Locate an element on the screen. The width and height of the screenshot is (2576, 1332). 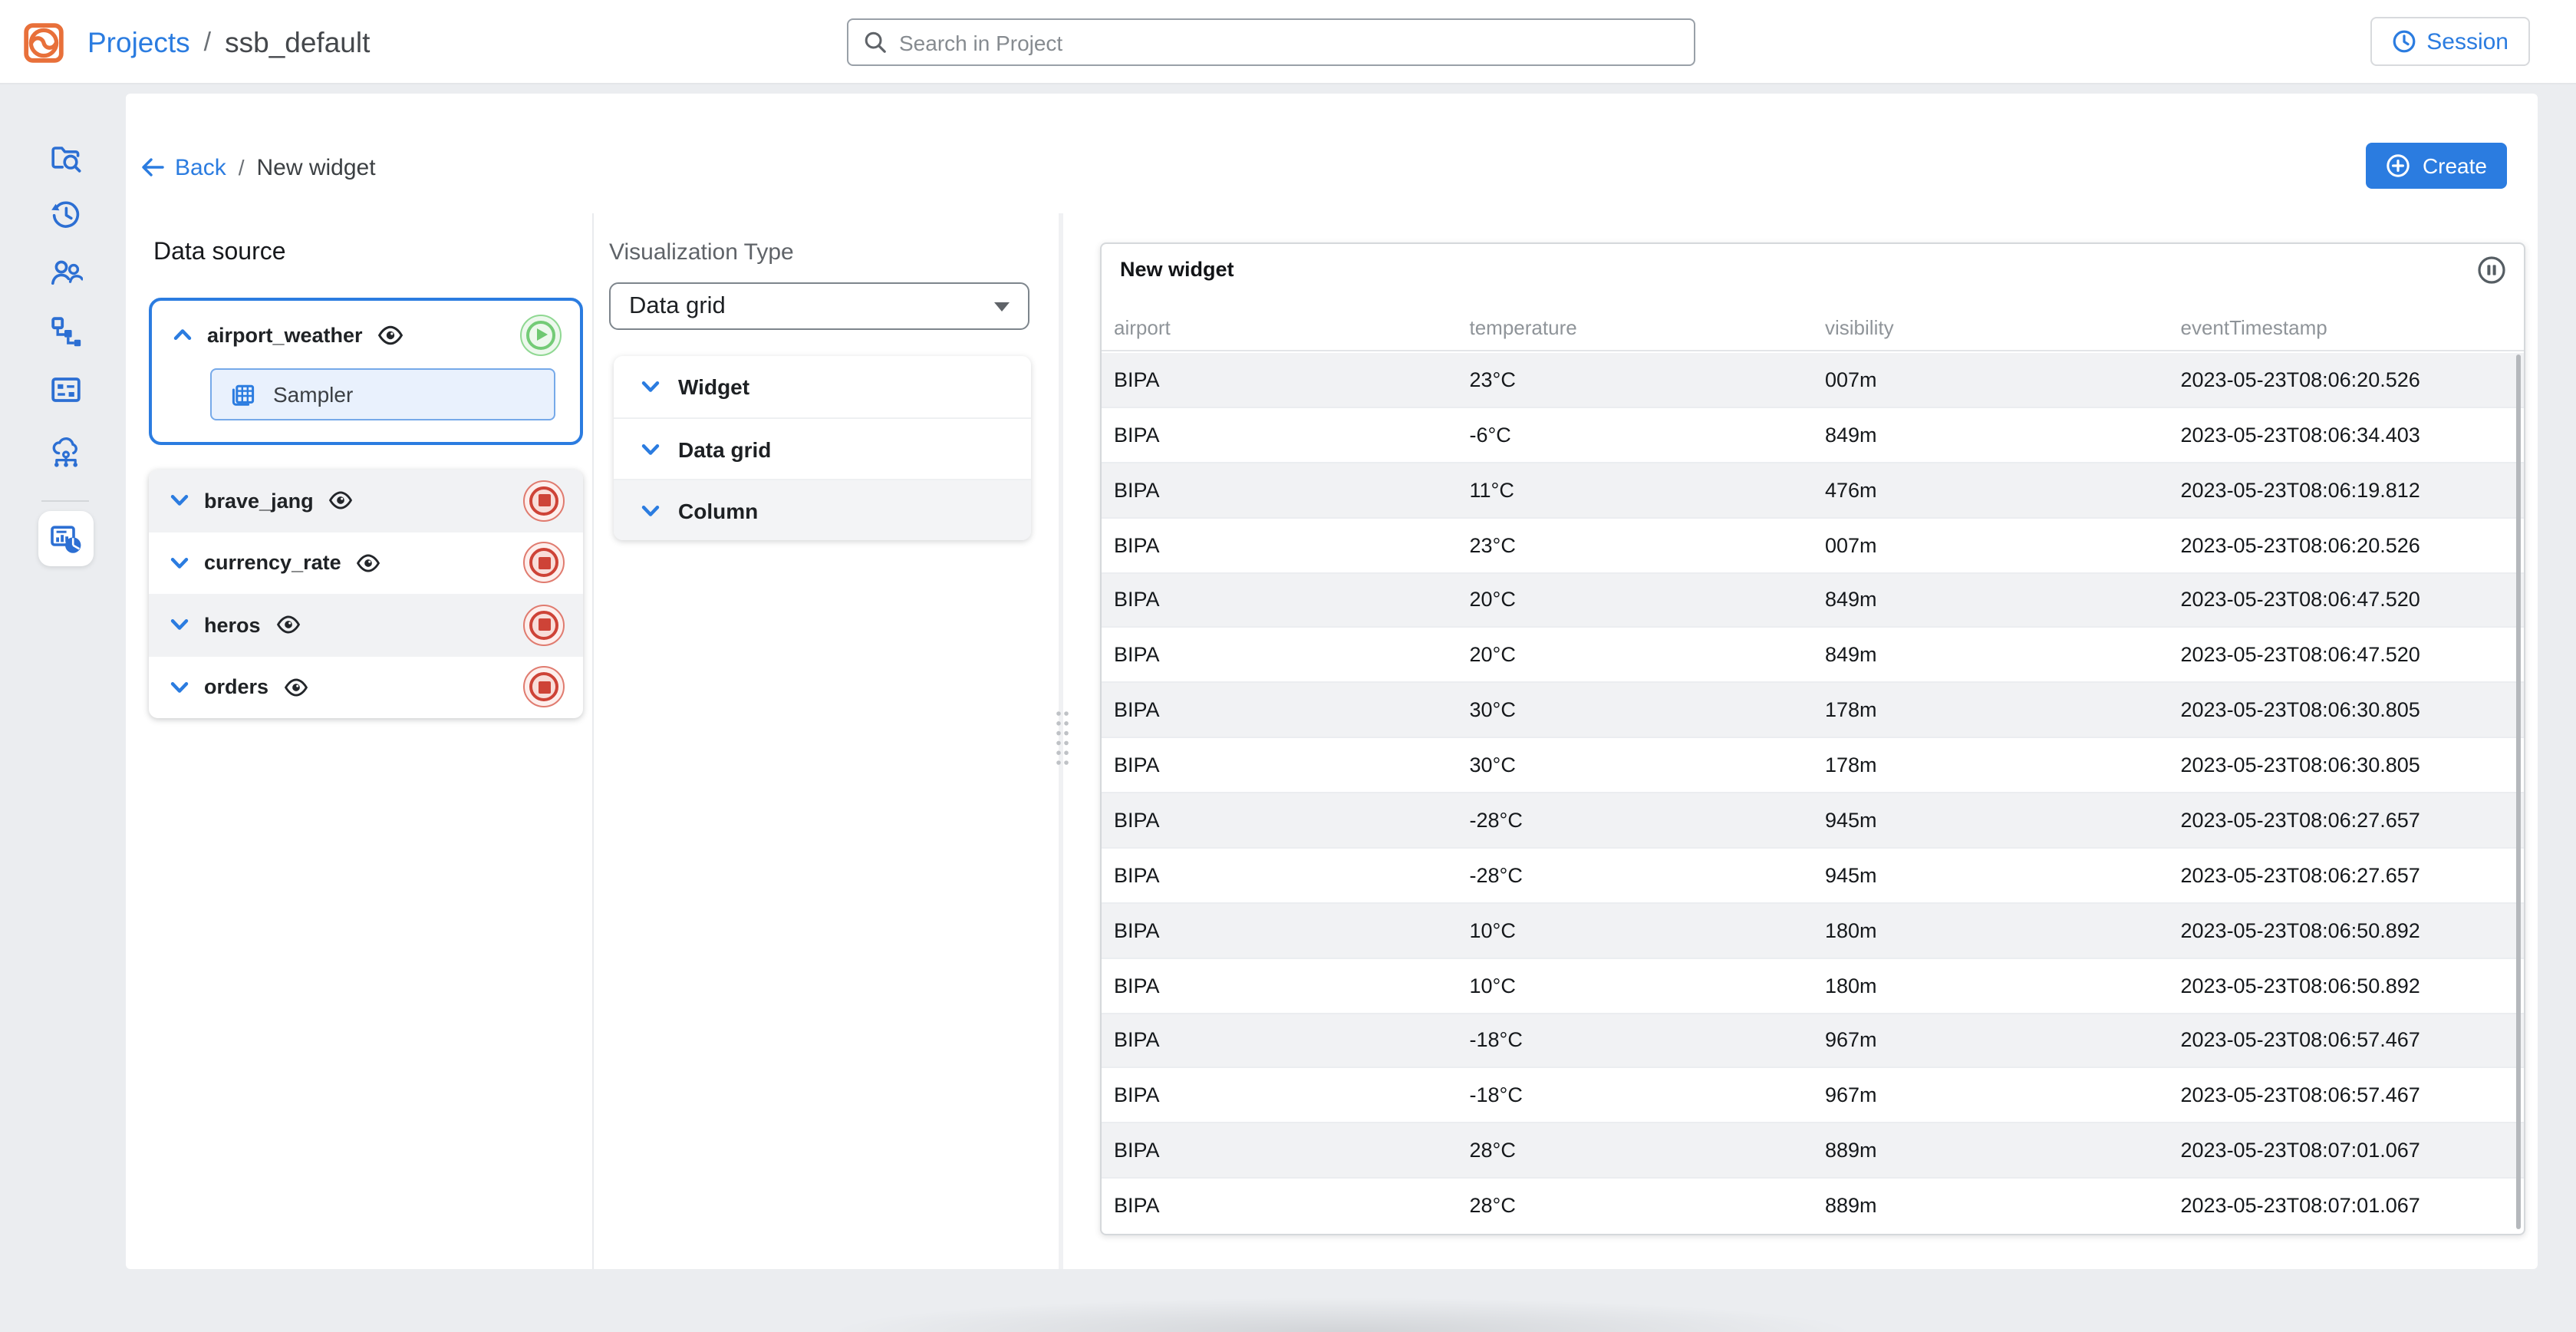
source-row: currency_rate is located at coordinates (366, 563).